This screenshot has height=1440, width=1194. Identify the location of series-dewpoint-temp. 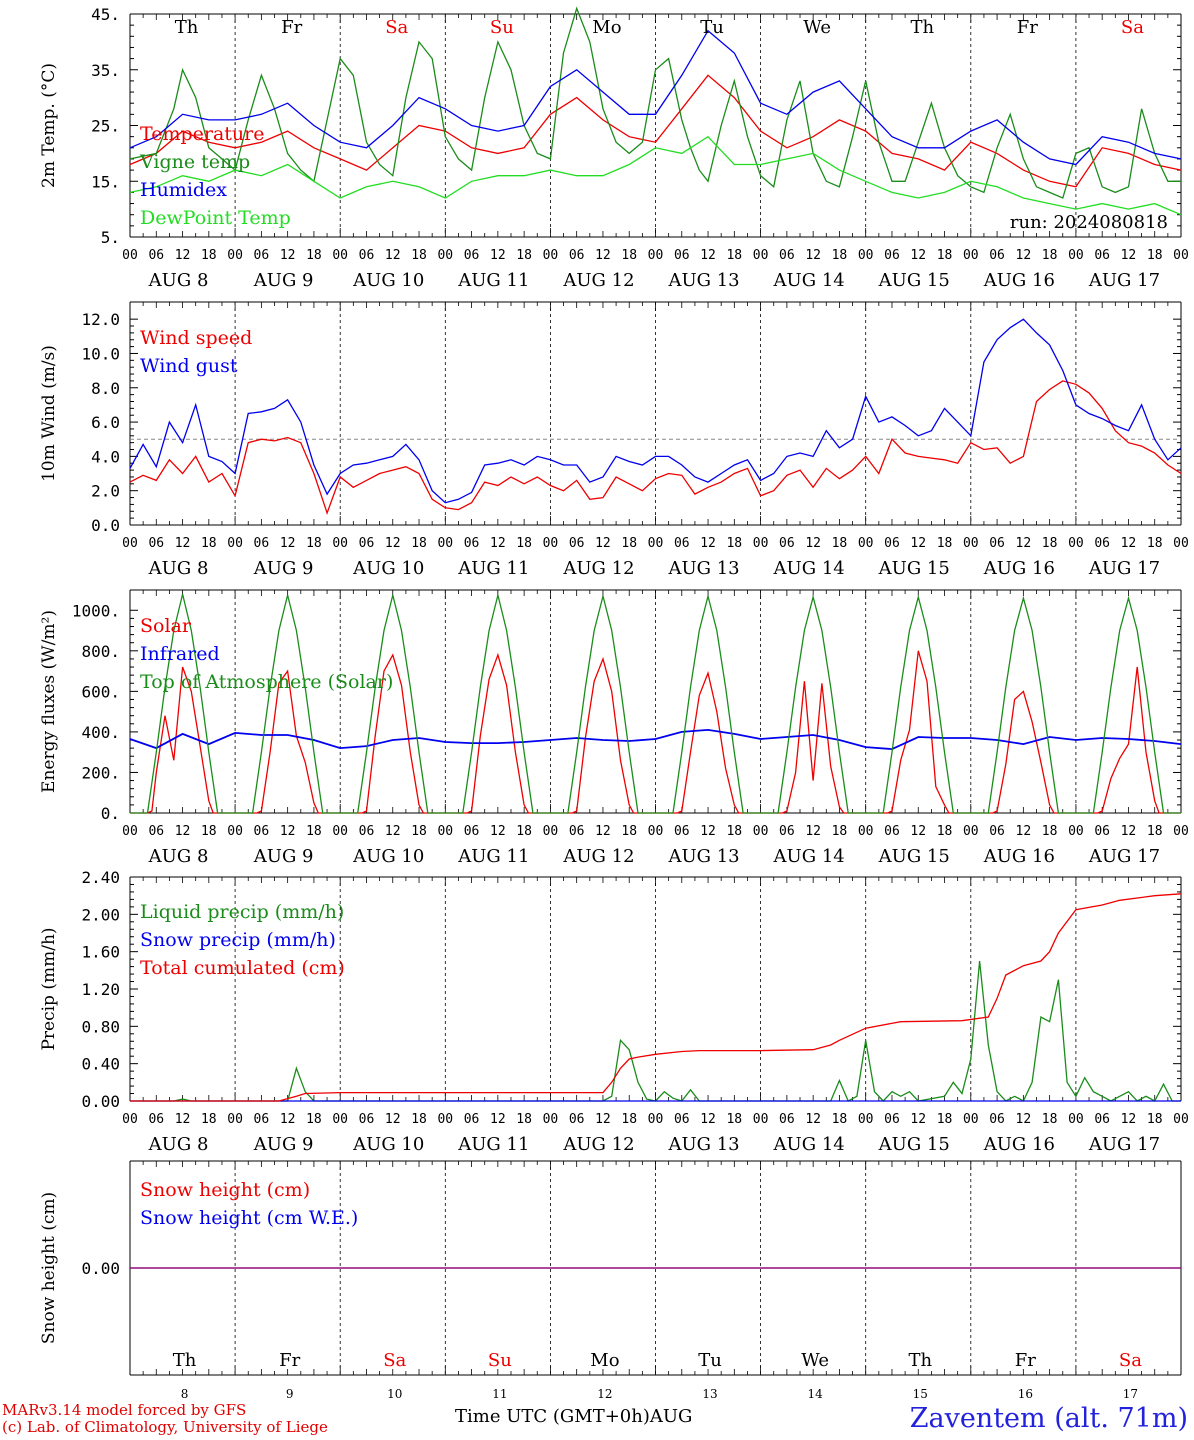
(655, 175).